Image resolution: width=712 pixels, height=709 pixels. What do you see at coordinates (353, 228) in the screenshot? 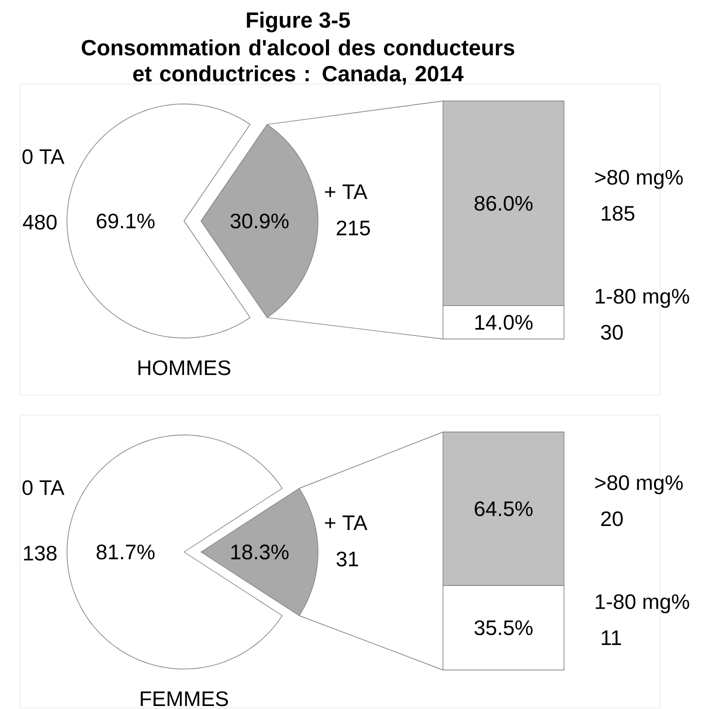
I see `text: 215` at bounding box center [353, 228].